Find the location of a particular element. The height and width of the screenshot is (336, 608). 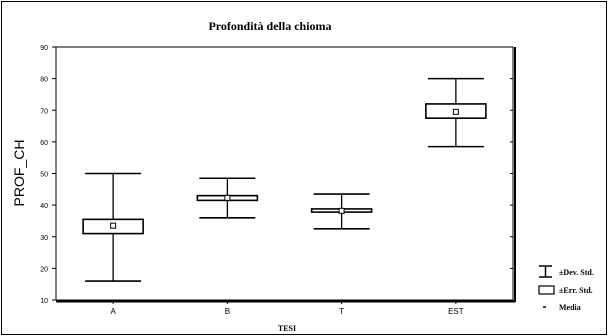

legend: ±Dev. Std. ±Err. Std. Media is located at coordinates (566, 288).